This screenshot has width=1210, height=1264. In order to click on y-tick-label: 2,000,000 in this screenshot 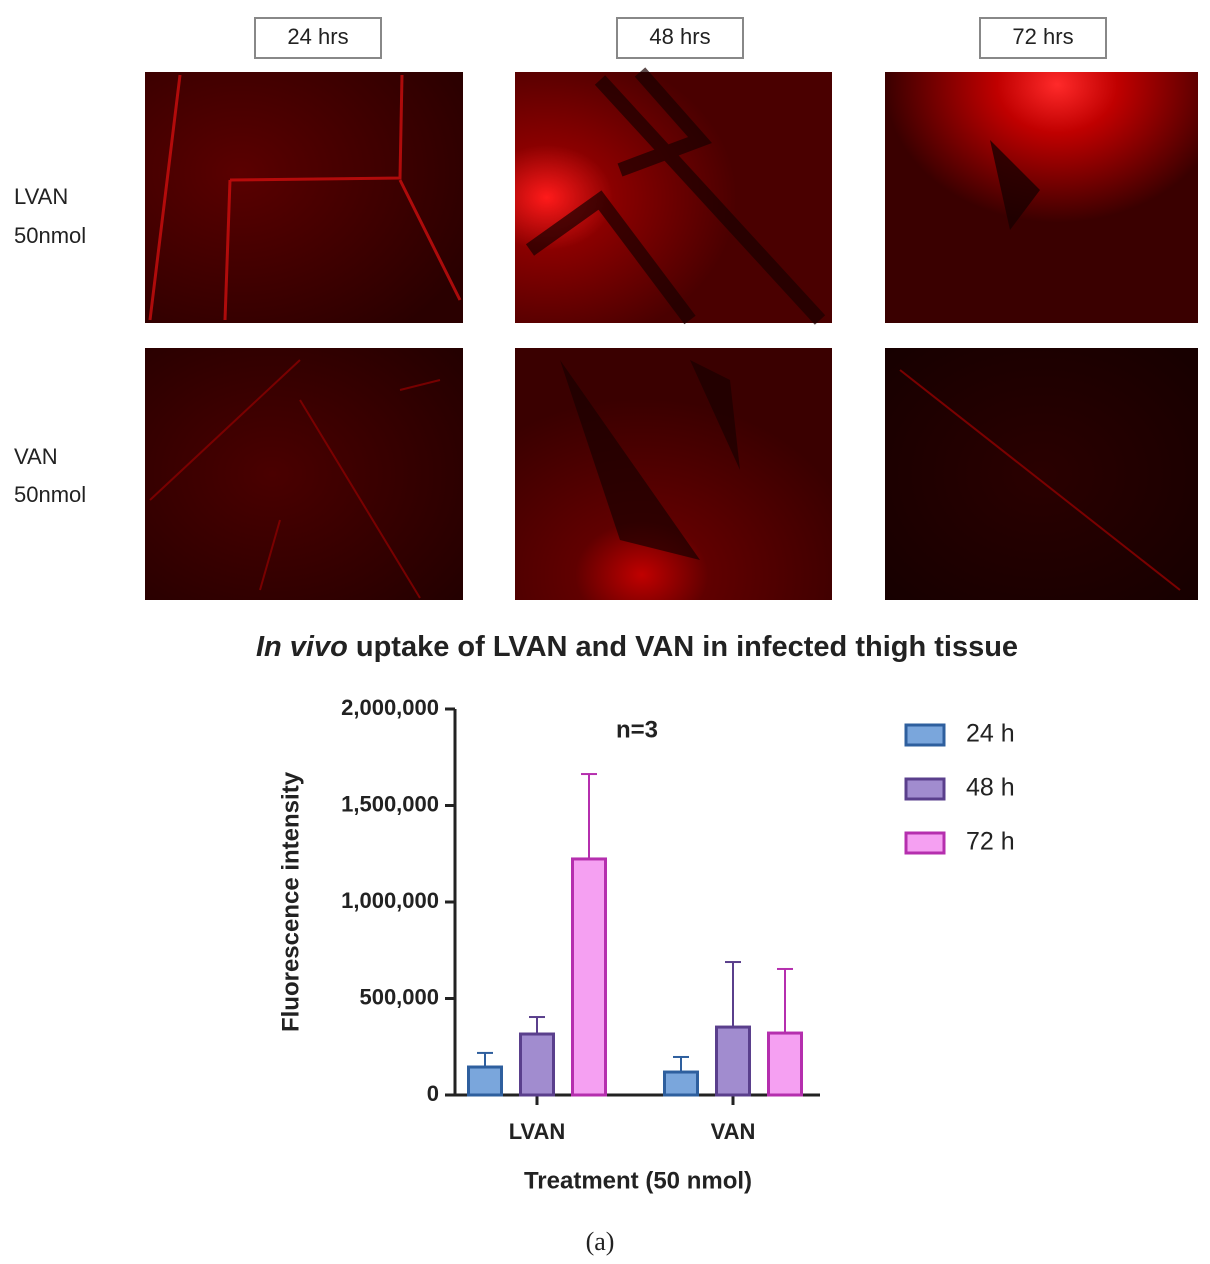, I will do `click(390, 707)`.